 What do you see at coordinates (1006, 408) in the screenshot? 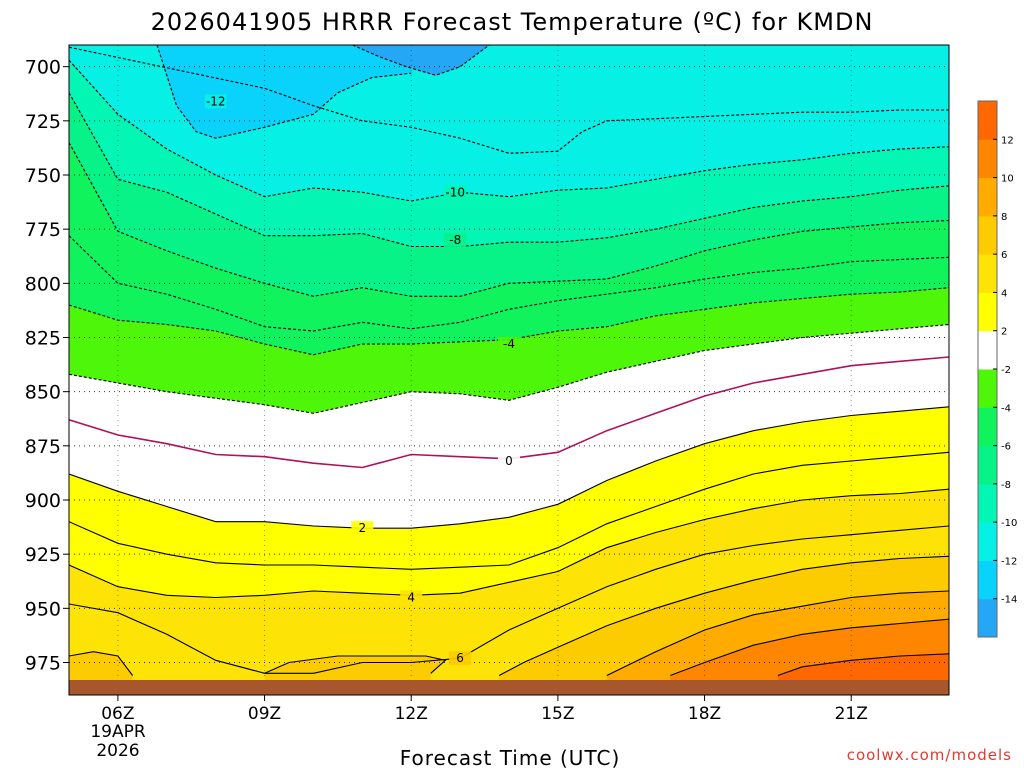
I see `colorbar-tick-label-7: -4` at bounding box center [1006, 408].